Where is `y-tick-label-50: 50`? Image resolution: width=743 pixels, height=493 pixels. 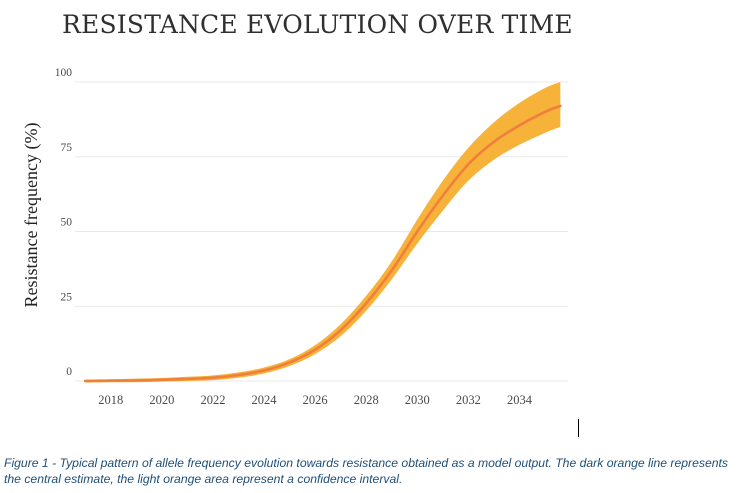
y-tick-label-50: 50 is located at coordinates (67, 223).